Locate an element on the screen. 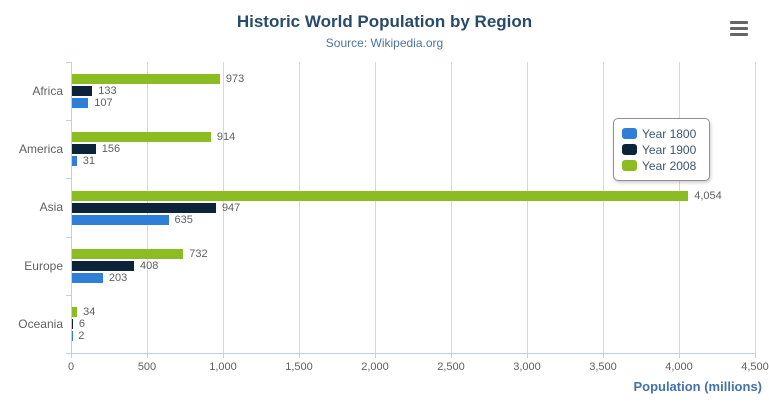 This screenshot has height=416, width=769. hamburger-menu-icon is located at coordinates (739, 28).